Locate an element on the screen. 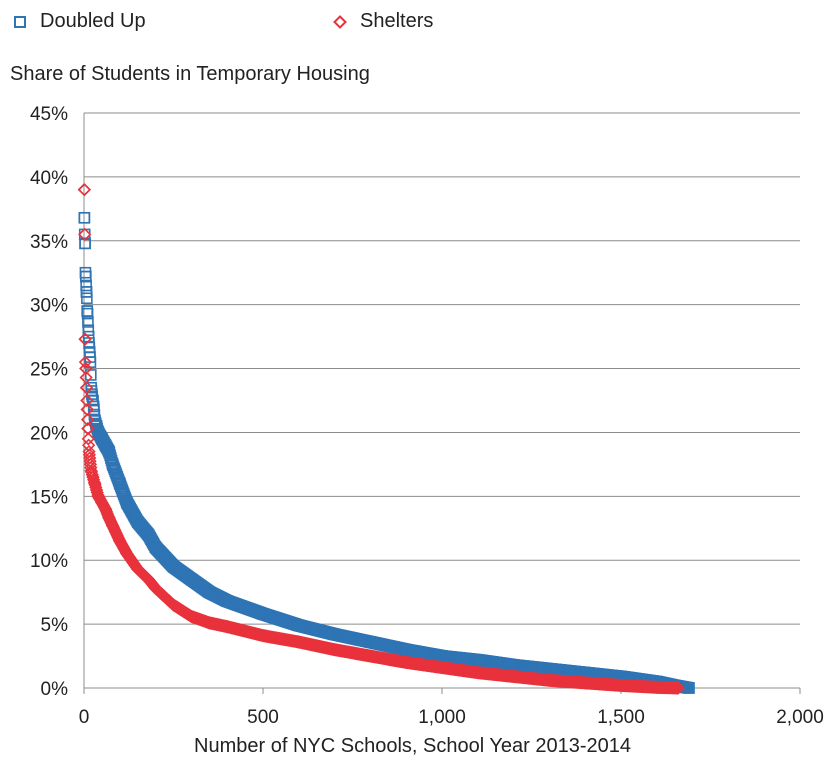 The height and width of the screenshot is (782, 825). y-tick-label: 30% is located at coordinates (49, 306).